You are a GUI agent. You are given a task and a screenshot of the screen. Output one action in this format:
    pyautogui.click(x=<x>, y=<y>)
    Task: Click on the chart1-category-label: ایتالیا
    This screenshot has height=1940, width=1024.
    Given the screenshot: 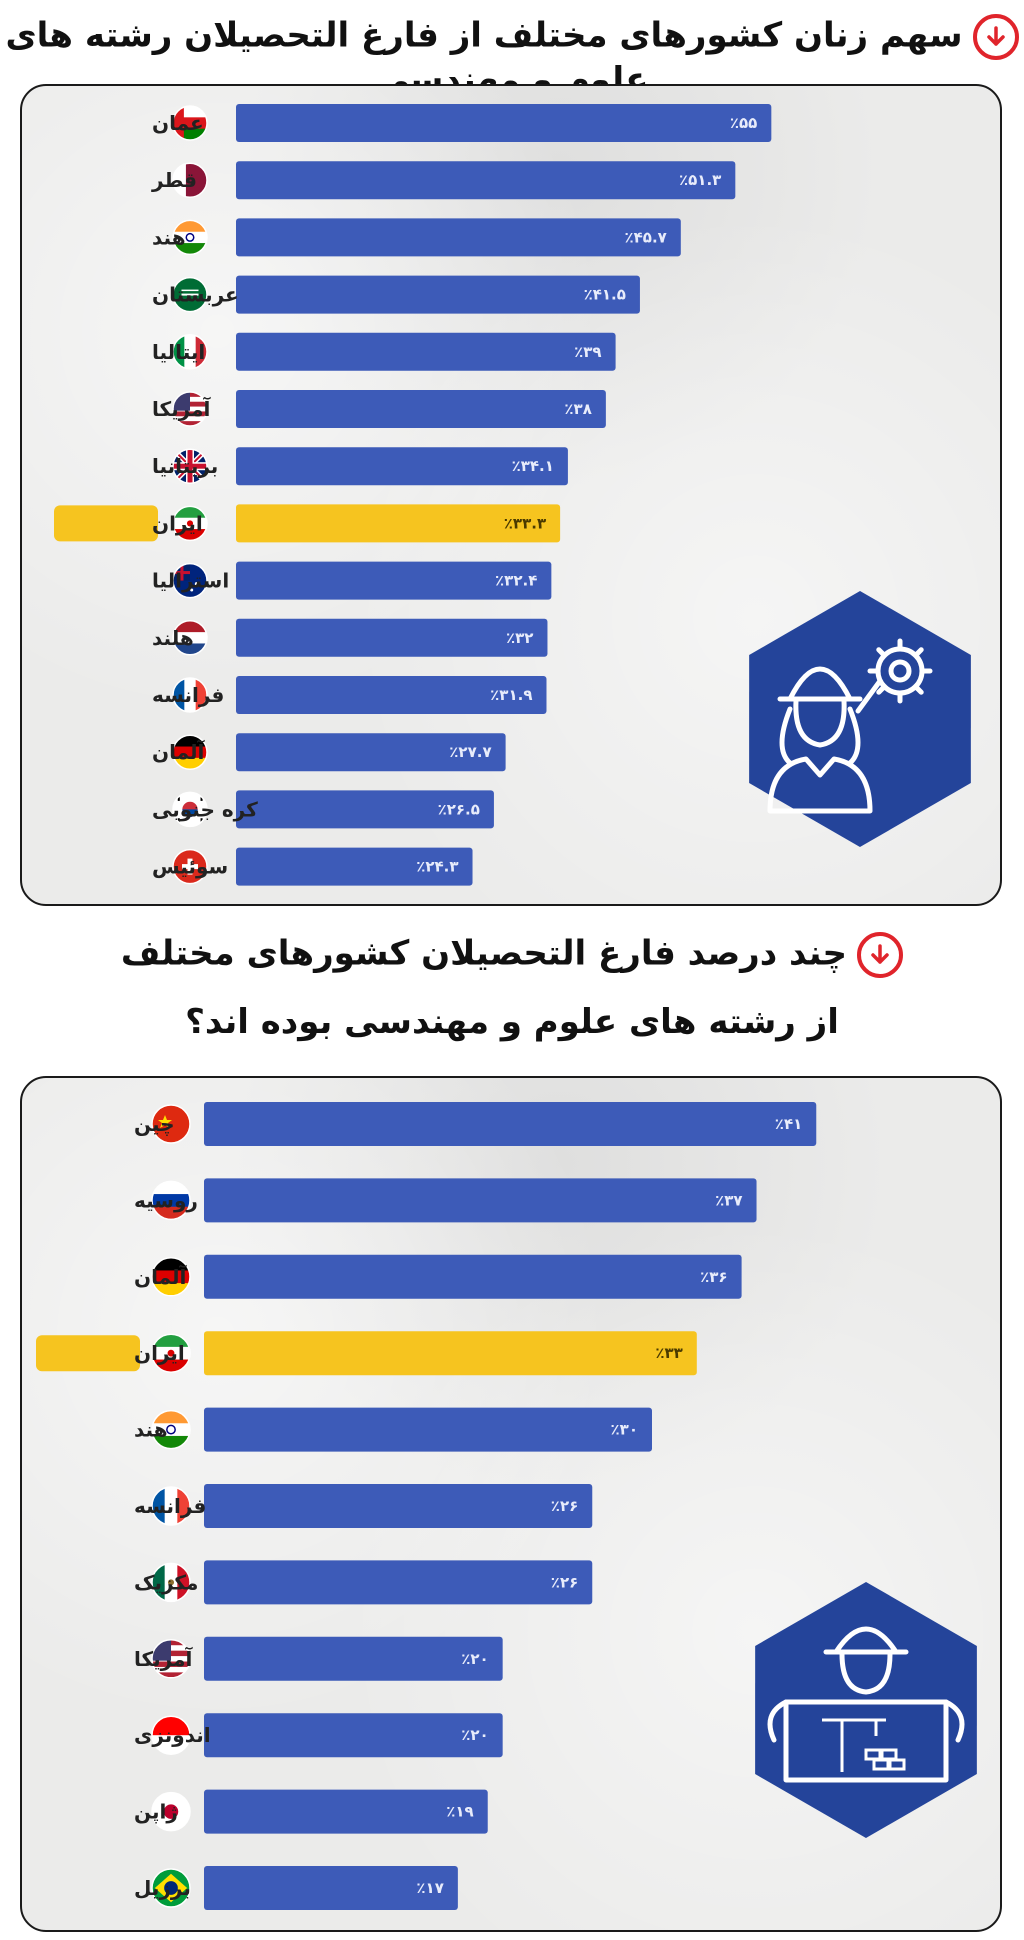 What is the action you would take?
    pyautogui.click(x=178, y=352)
    